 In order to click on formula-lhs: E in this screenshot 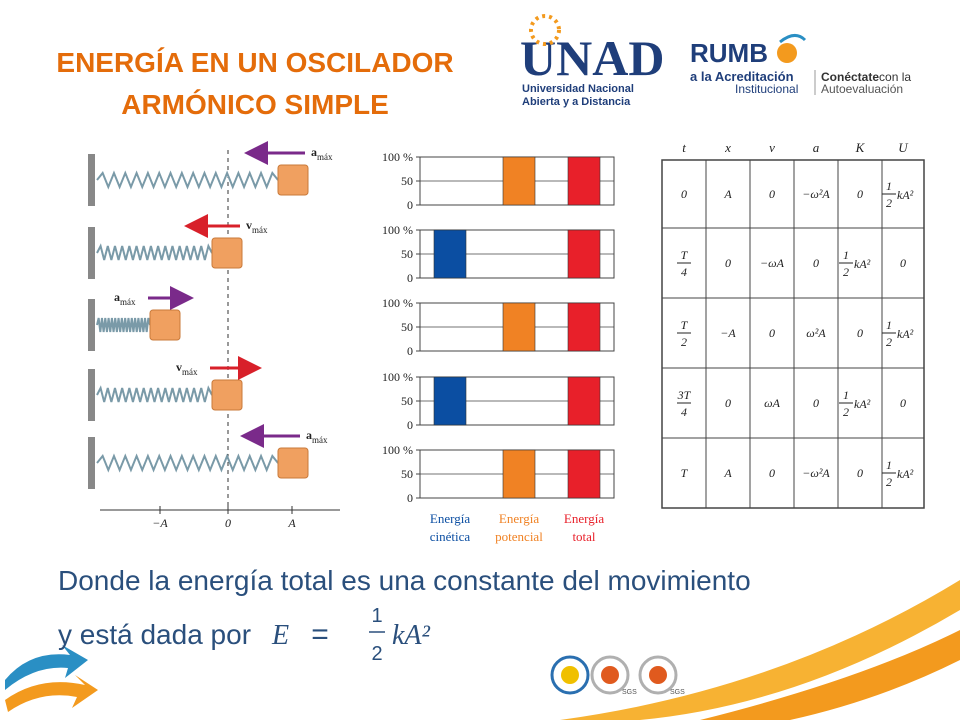, I will do `click(280, 635)`.